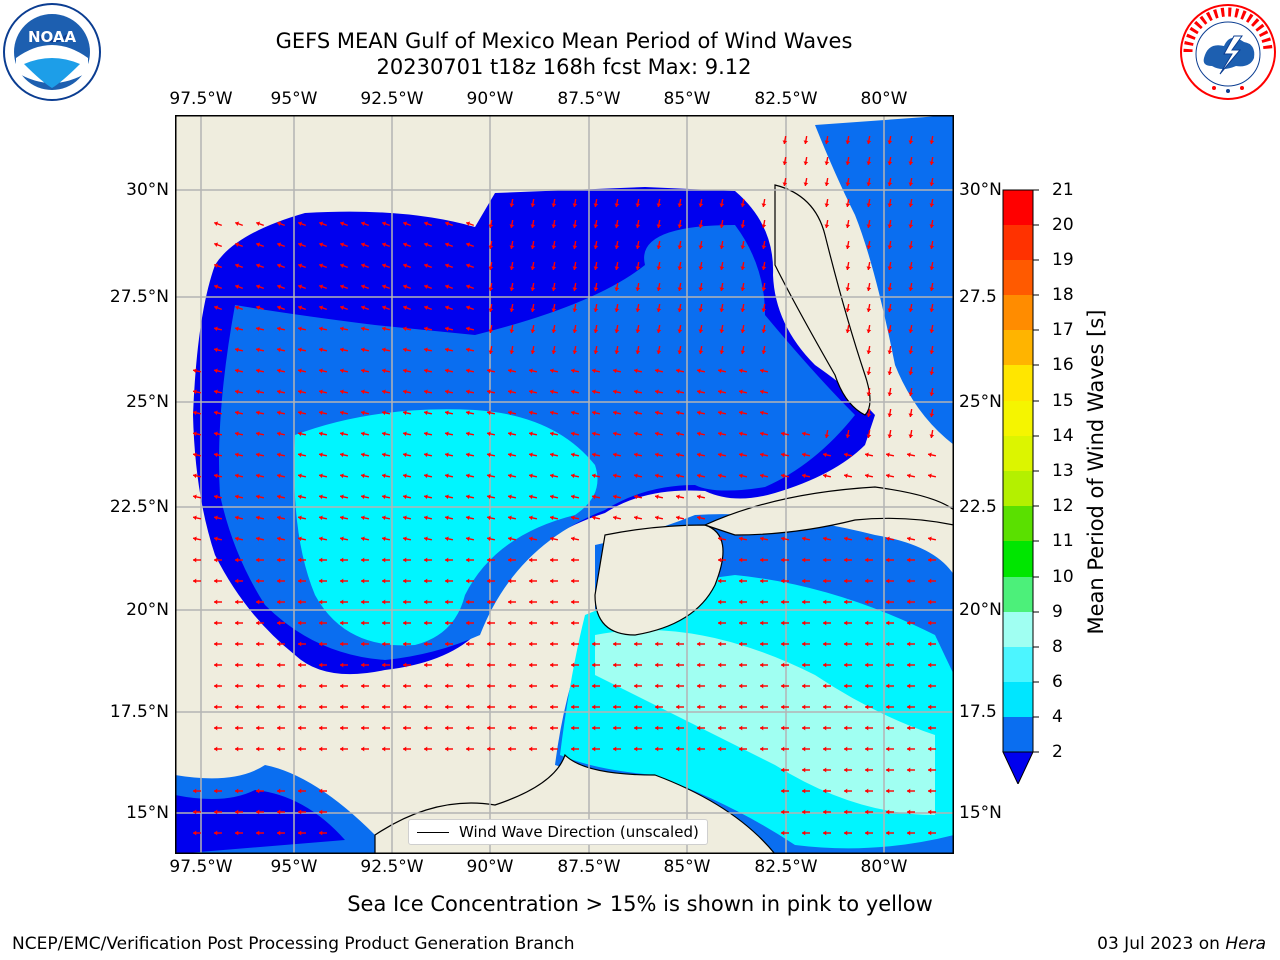 This screenshot has height=960, width=1280. What do you see at coordinates (980, 813) in the screenshot?
I see `lat-label-right: 15°N` at bounding box center [980, 813].